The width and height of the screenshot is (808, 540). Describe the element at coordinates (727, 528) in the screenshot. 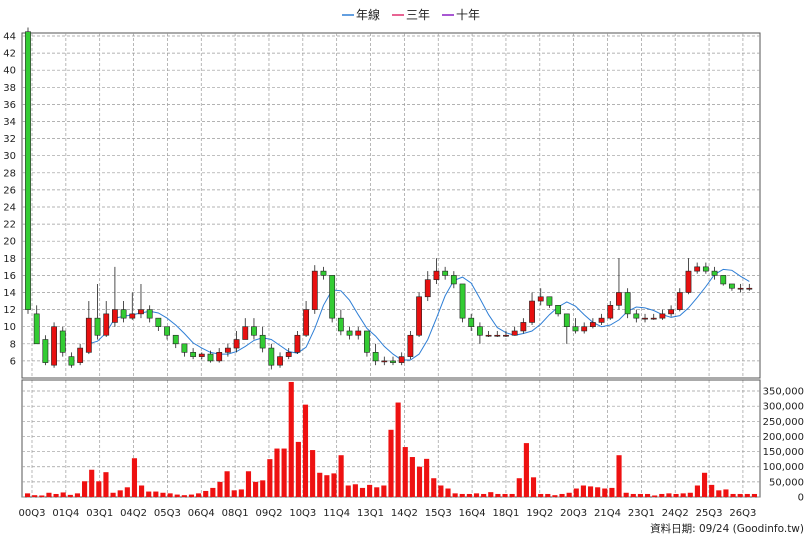

I see `data-source-note: 資料日期: 09/24 (Goodinfo.tw)` at that location.